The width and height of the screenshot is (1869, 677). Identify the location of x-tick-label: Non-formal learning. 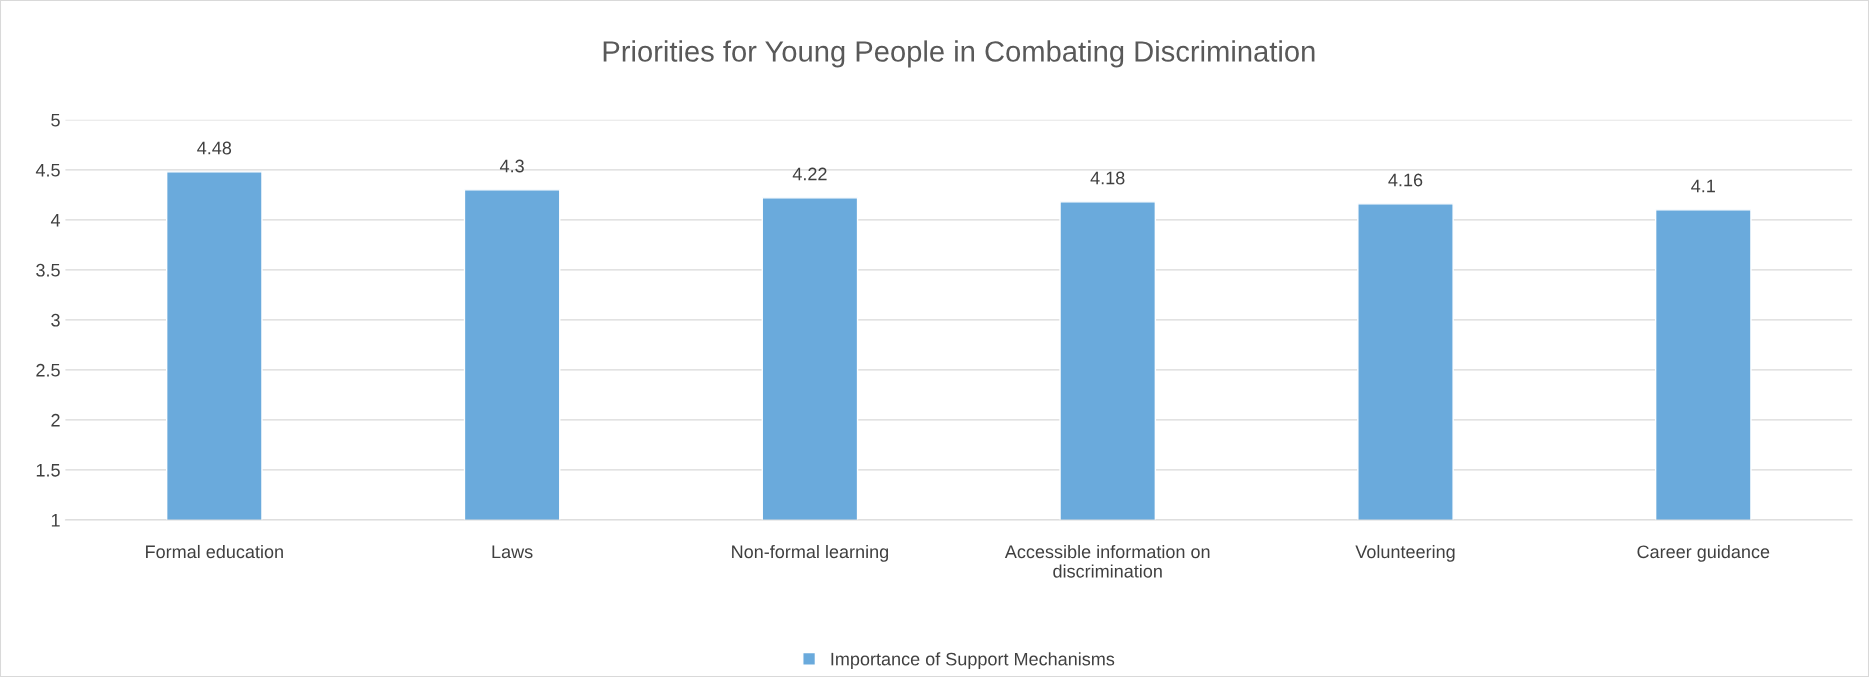
(810, 553).